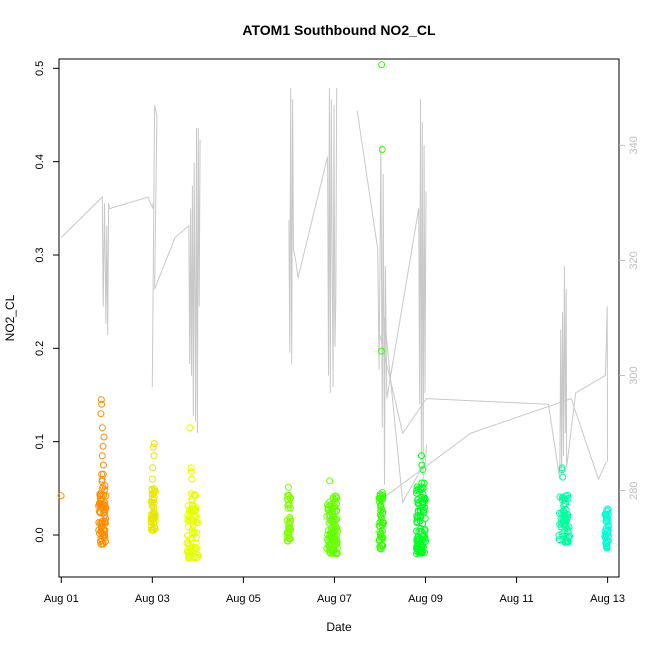 This screenshot has width=650, height=650. Describe the element at coordinates (634, 490) in the screenshot. I see `y2-tick-label: 280` at that location.